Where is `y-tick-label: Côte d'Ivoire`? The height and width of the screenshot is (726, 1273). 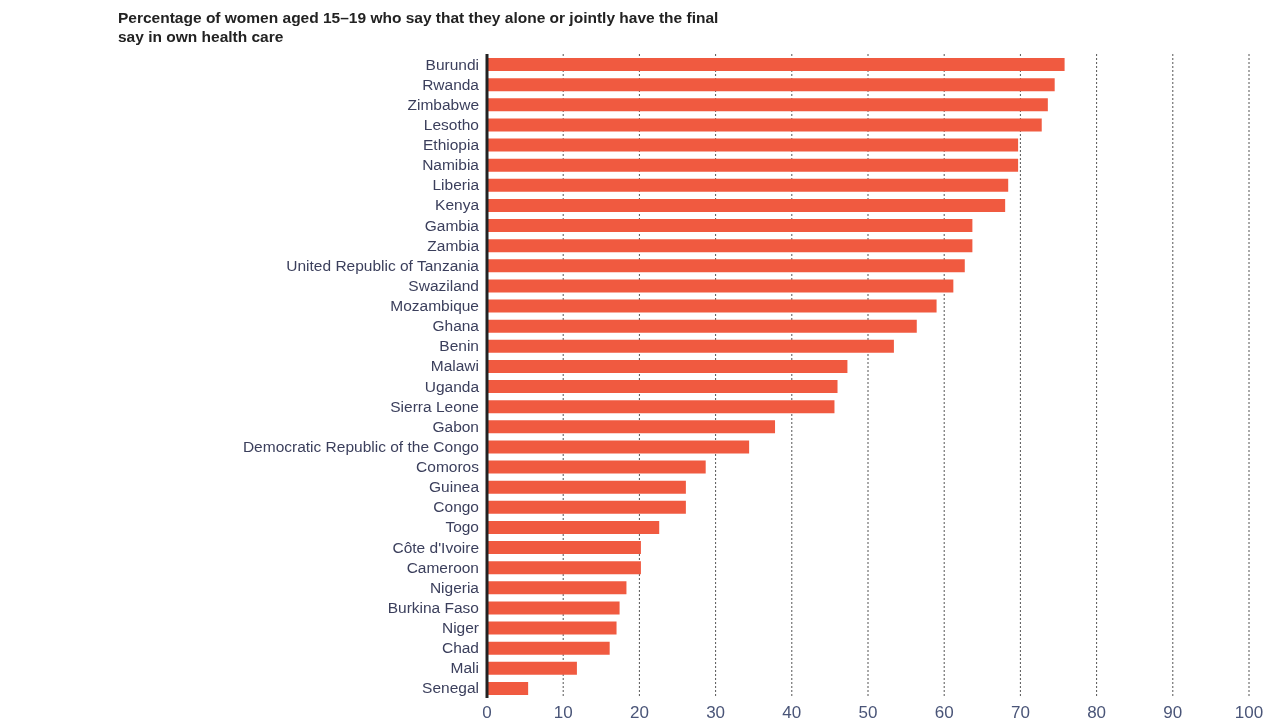 y-tick-label: Côte d'Ivoire is located at coordinates (435, 547).